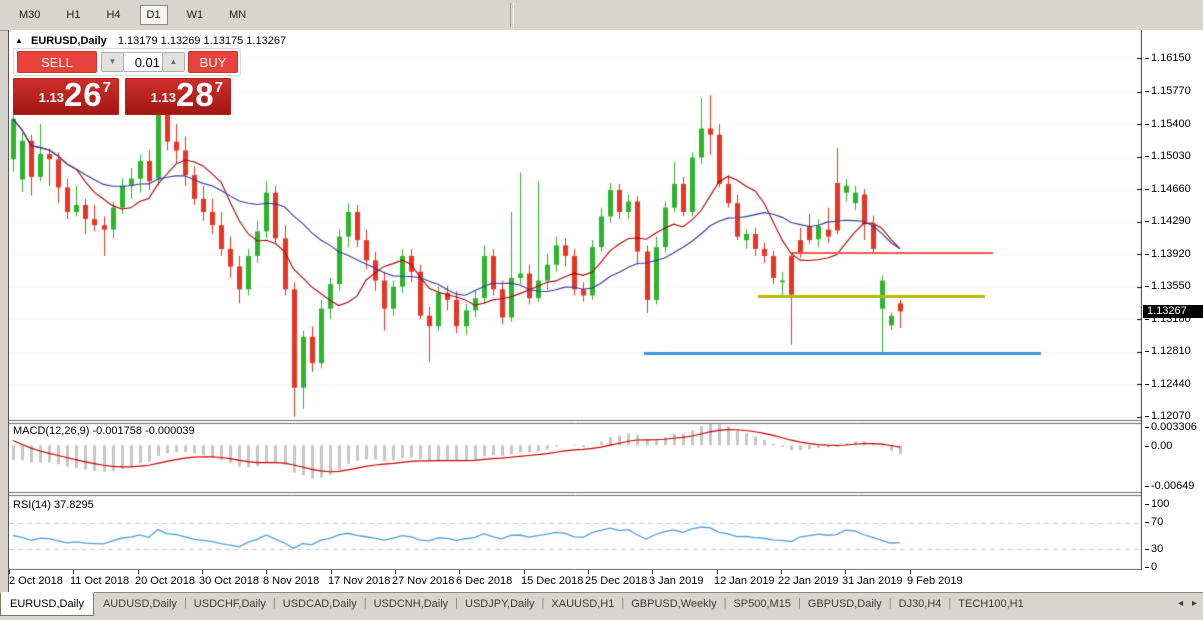 The image size is (1203, 620). I want to click on price-axis-label: 1.15400, so click(1168, 123).